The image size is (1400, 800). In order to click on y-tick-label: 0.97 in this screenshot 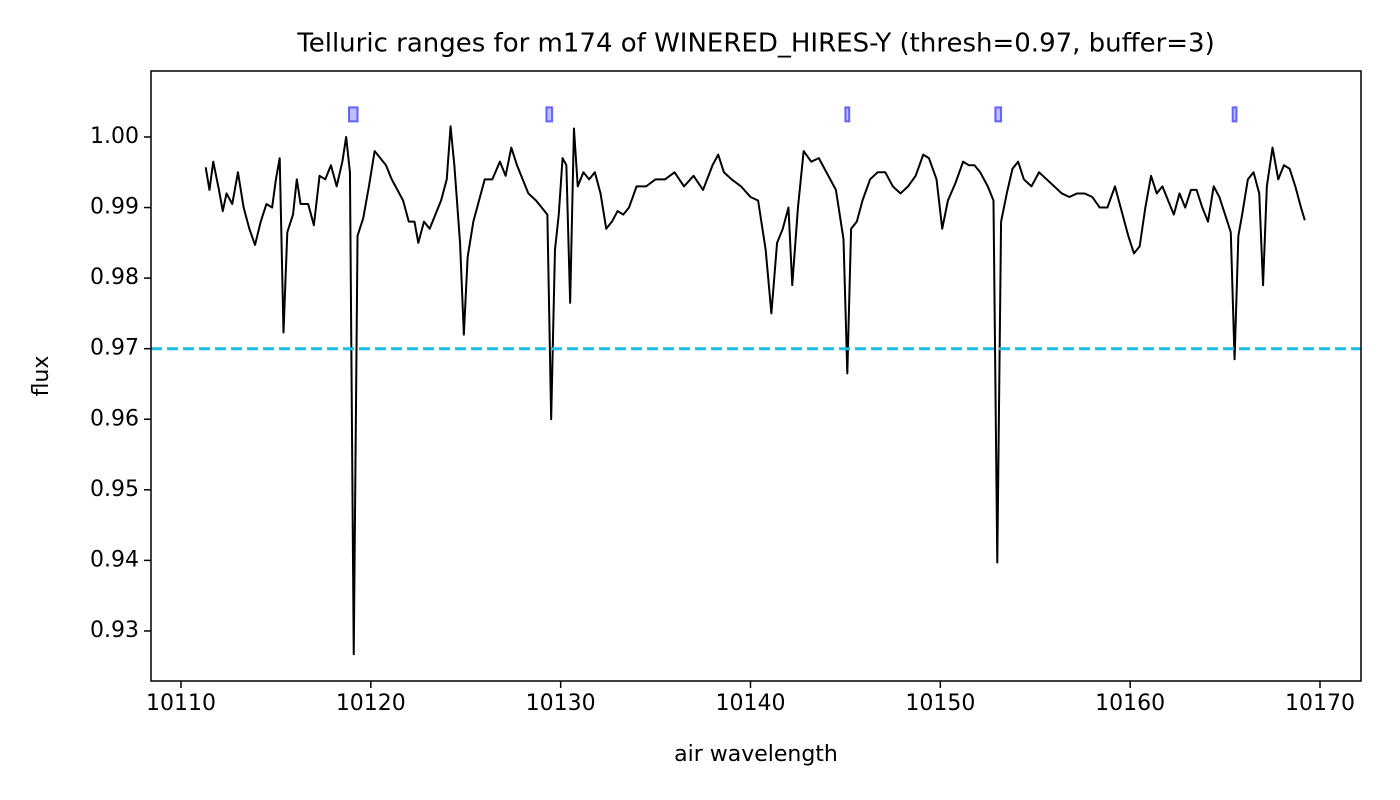, I will do `click(114, 348)`.